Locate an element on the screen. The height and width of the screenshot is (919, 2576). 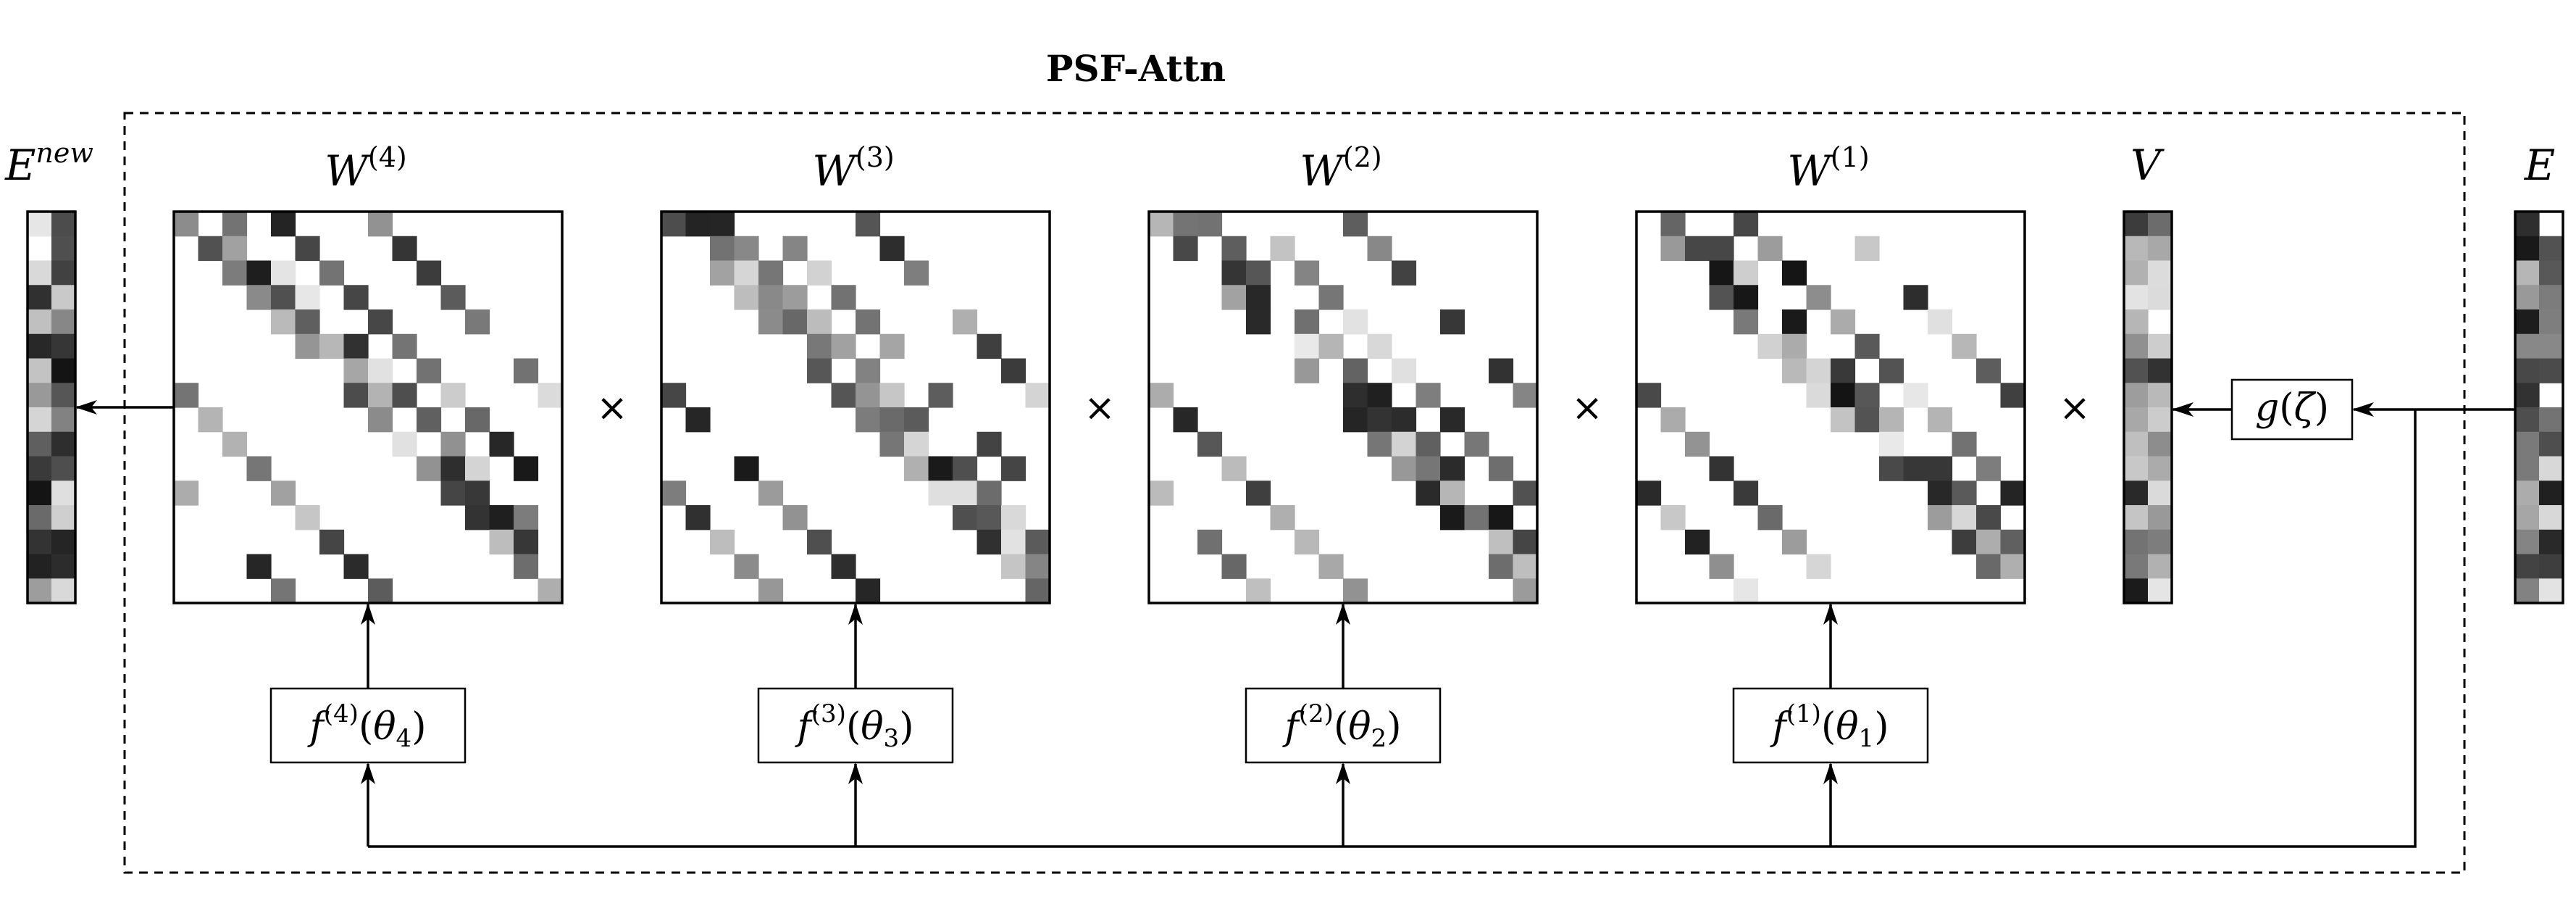
function-f4-label: f(4)(θ4) is located at coordinates (367, 726).